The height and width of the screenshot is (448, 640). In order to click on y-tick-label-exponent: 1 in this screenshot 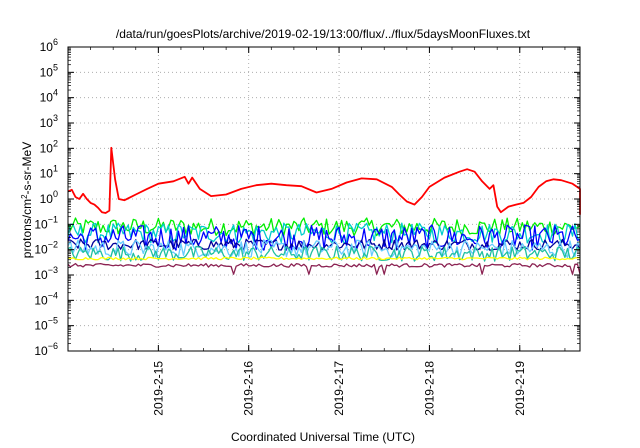, I will do `click(55, 169)`.